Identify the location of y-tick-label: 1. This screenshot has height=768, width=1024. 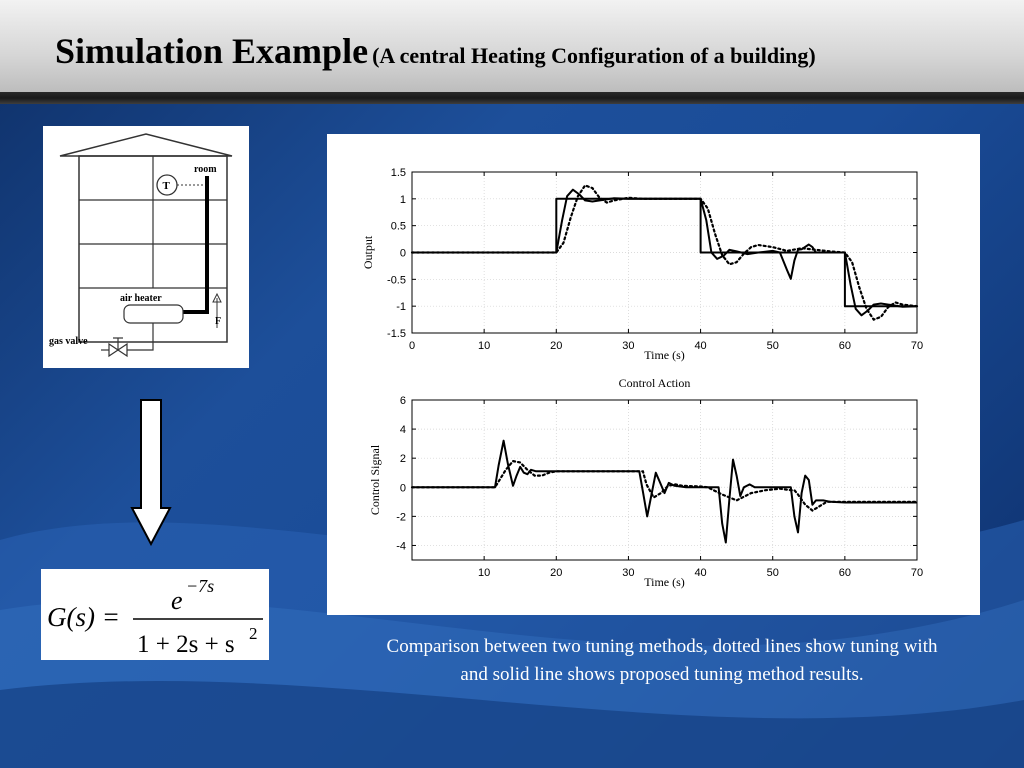
(403, 200).